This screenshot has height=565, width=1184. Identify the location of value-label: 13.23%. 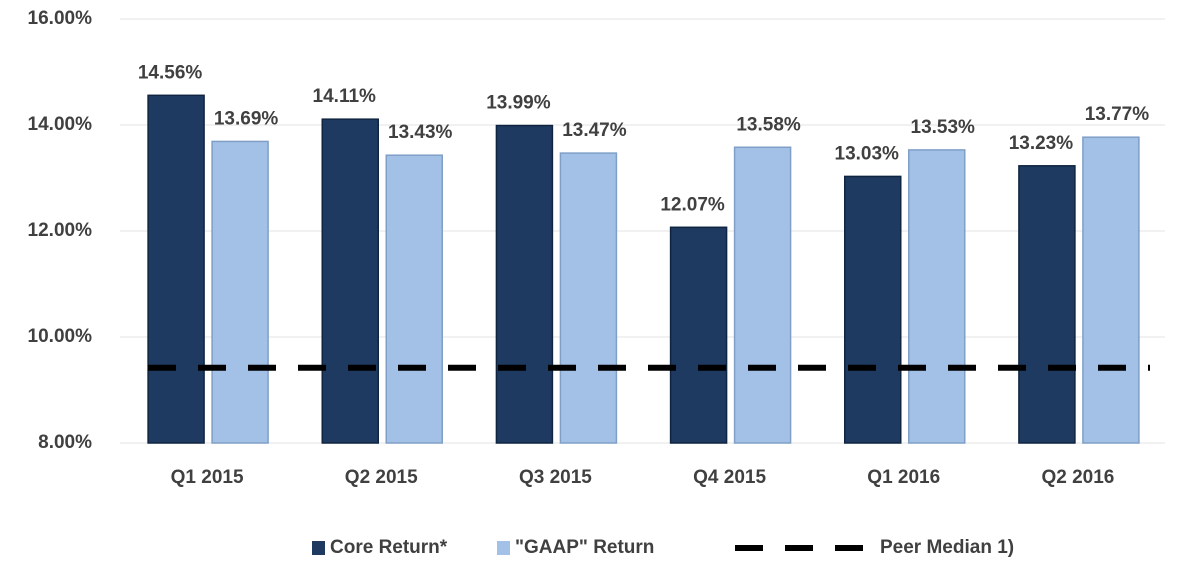
(1041, 143).